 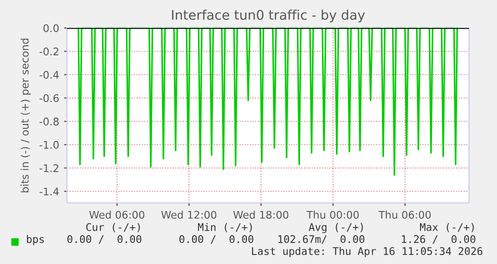 I want to click on text: Last update: Thu Apr 16 11:05:34 2026, so click(x=367, y=252).